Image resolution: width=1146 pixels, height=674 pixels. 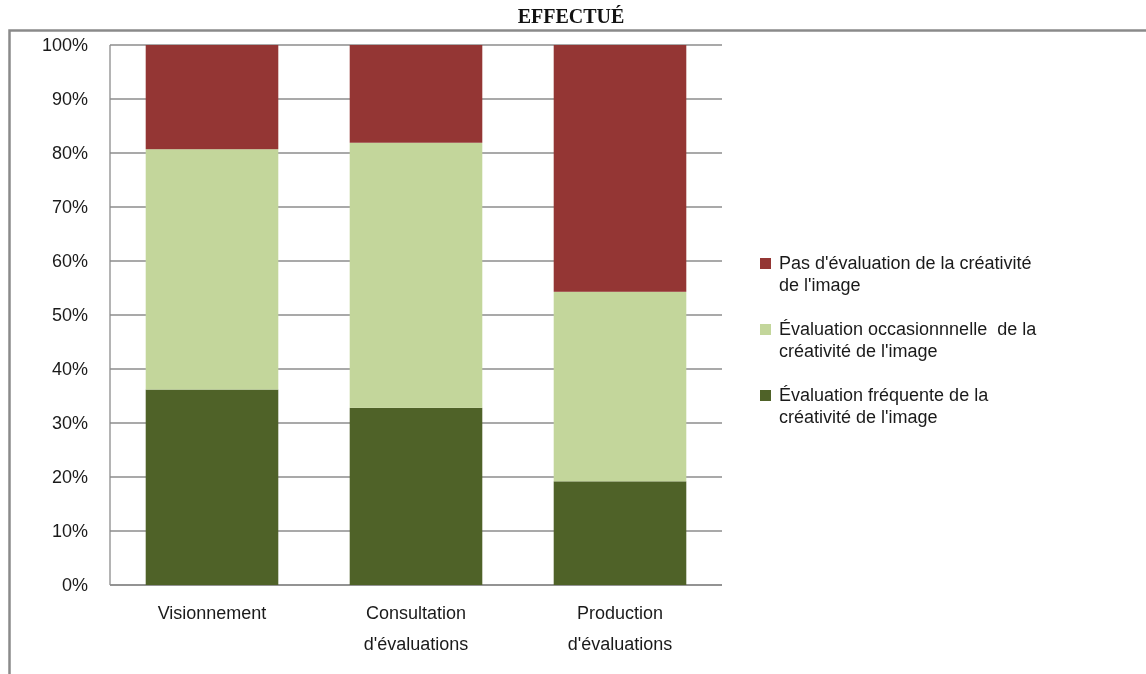 I want to click on x-tick-label: Production d'évaluations, so click(x=620, y=628).